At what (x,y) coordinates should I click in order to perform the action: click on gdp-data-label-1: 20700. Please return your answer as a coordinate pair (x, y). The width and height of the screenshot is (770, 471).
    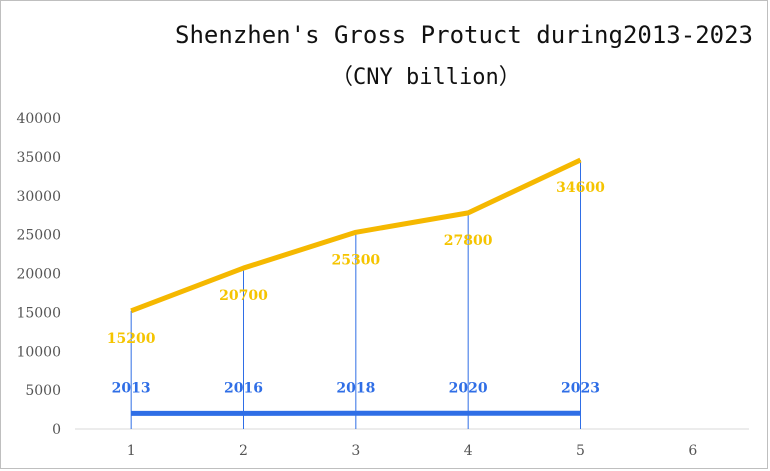
    Looking at the image, I should click on (243, 296).